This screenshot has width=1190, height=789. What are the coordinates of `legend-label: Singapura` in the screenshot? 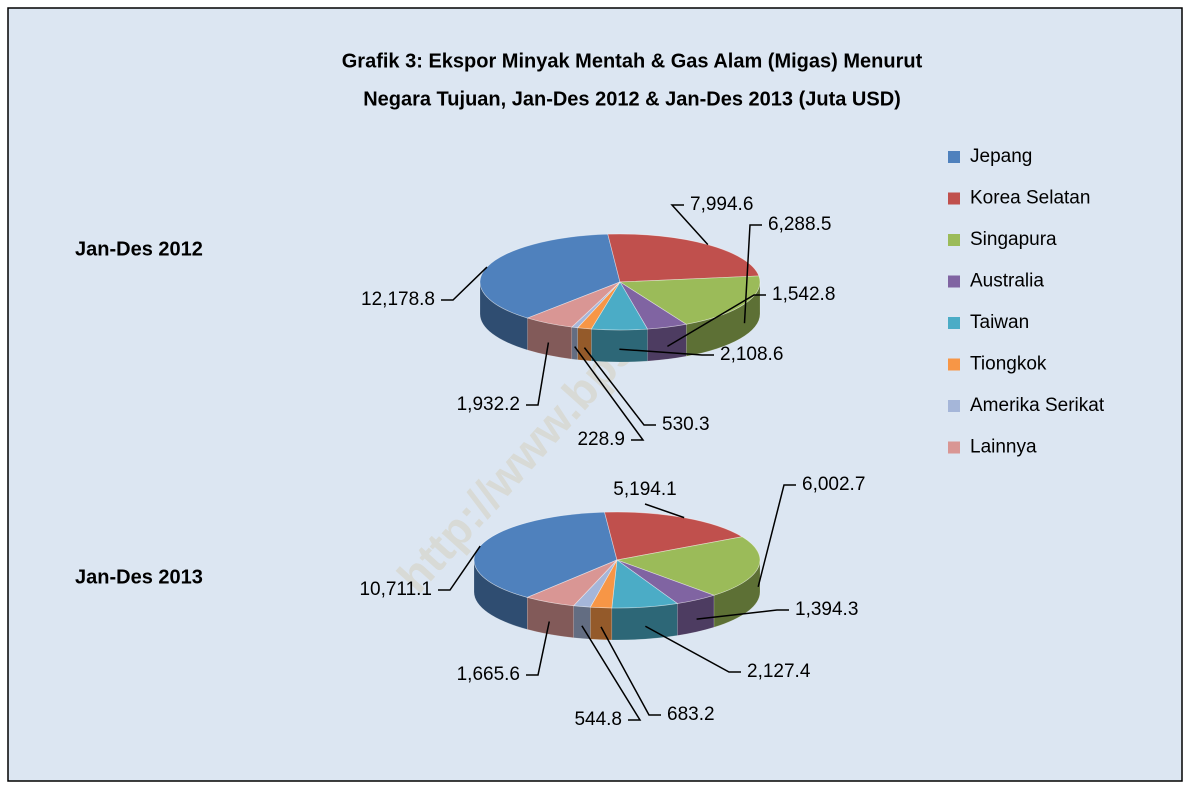 It's located at (1013, 239).